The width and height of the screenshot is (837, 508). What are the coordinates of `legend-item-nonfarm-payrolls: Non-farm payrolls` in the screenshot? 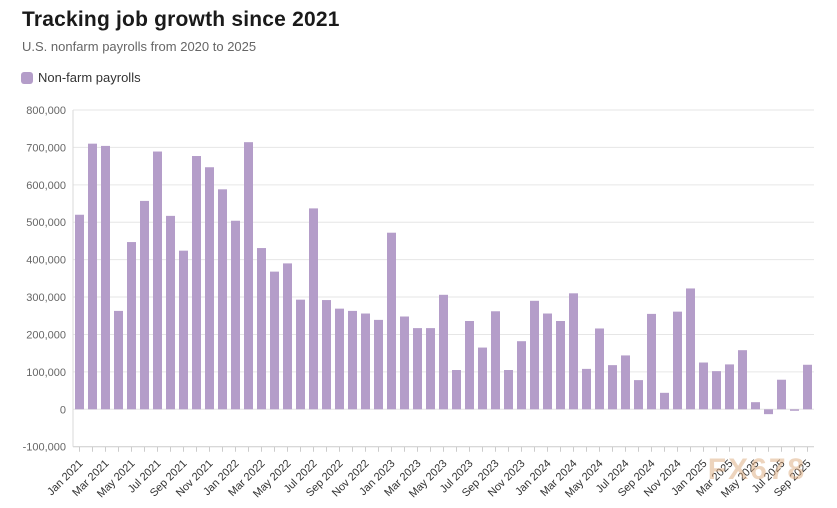 It's located at (81, 77).